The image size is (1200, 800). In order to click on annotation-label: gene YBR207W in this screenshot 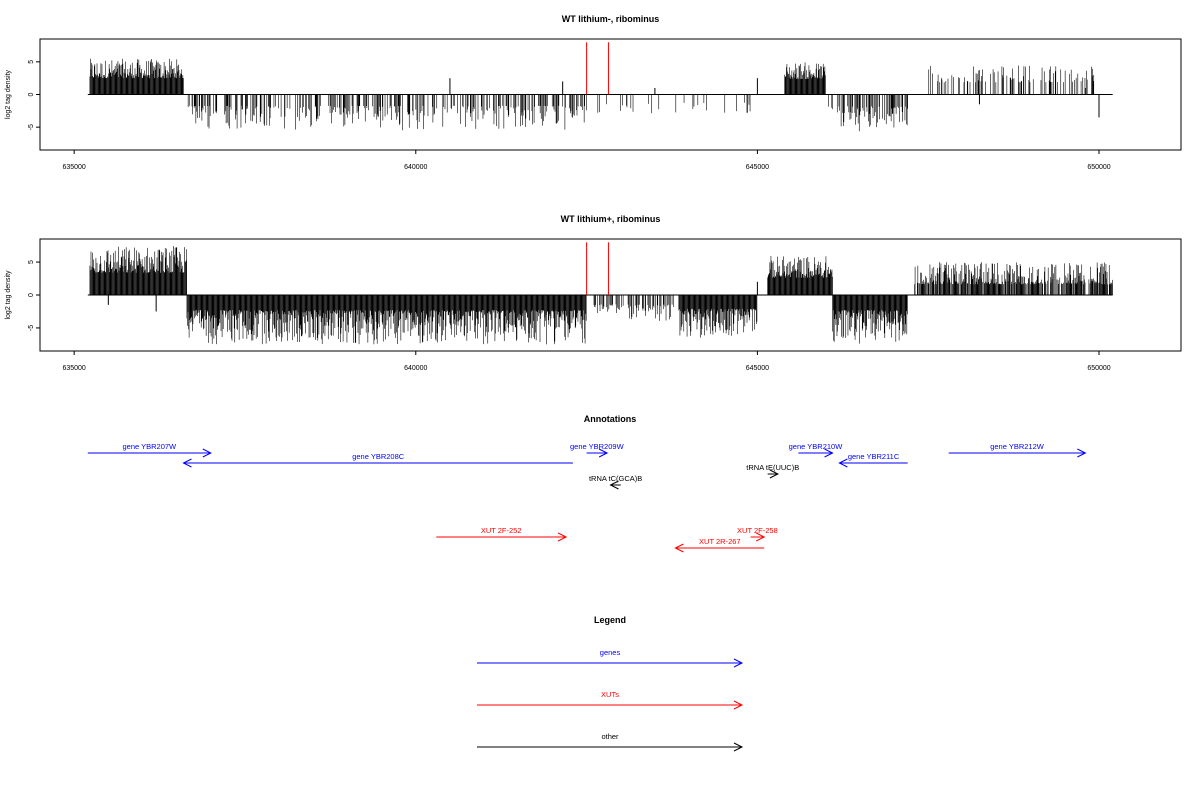, I will do `click(149, 446)`.